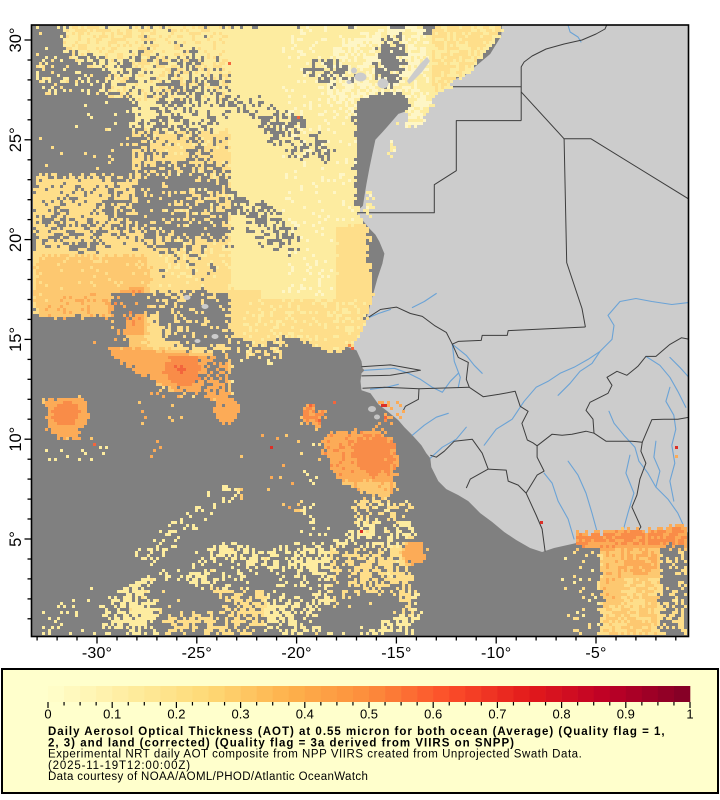 The image size is (720, 800). What do you see at coordinates (197, 653) in the screenshot?
I see `svg-text: -25°` at bounding box center [197, 653].